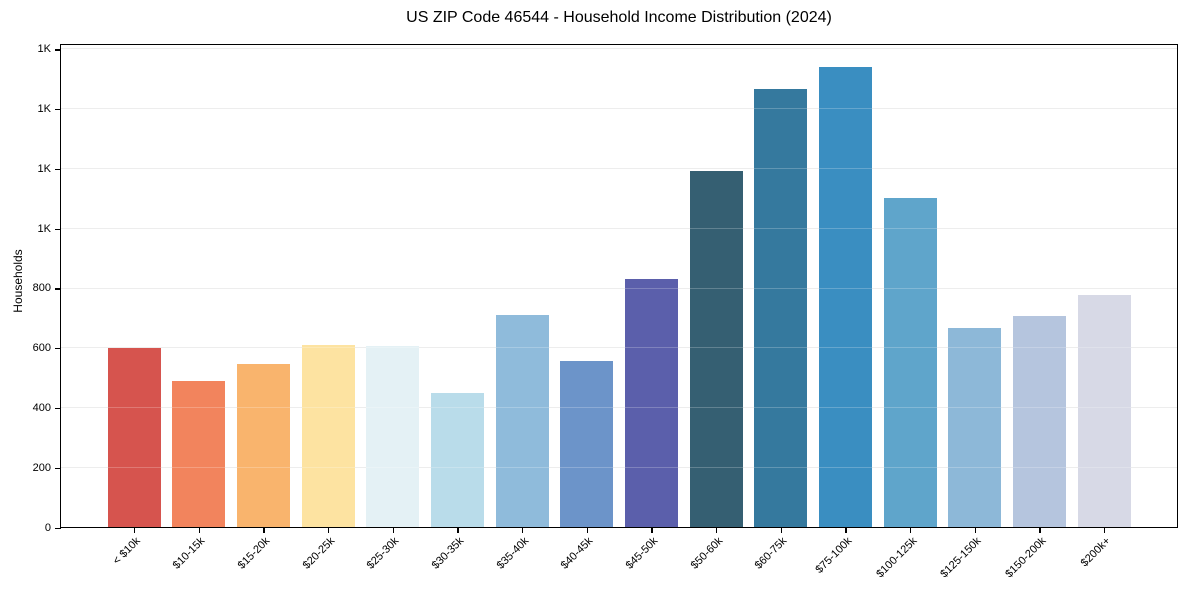 The width and height of the screenshot is (1189, 590). What do you see at coordinates (41, 407) in the screenshot?
I see `y-tick-label: 400` at bounding box center [41, 407].